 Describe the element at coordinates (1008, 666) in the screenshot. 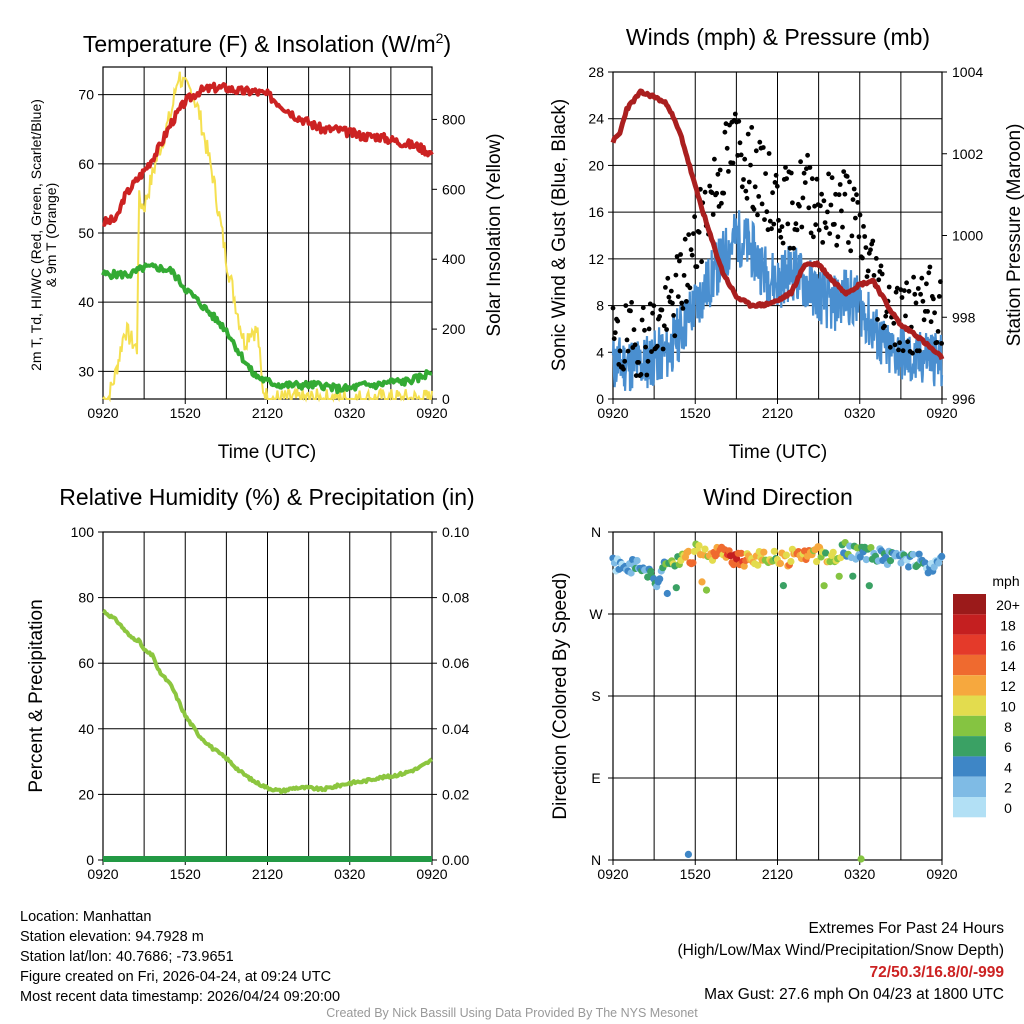

I see `legend-label: 14` at that location.